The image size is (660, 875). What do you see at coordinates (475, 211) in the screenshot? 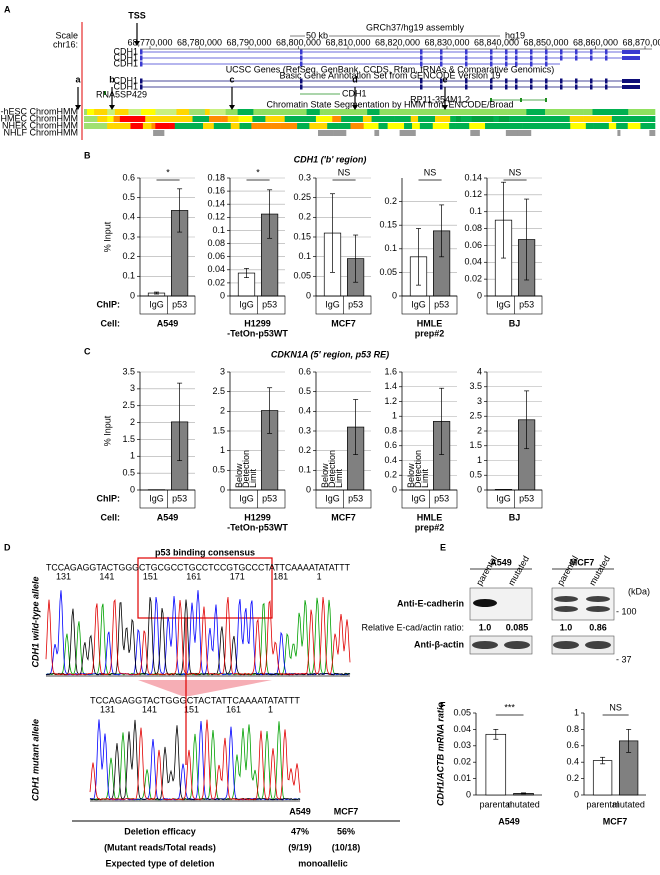
I see `y-tick-label: 0.1` at bounding box center [475, 211].